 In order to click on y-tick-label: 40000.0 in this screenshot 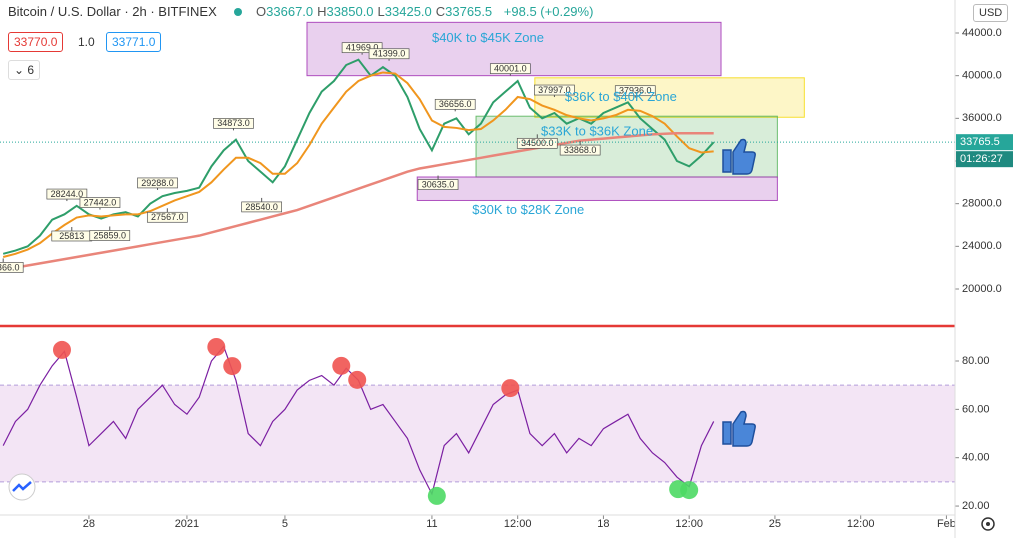, I will do `click(982, 76)`.